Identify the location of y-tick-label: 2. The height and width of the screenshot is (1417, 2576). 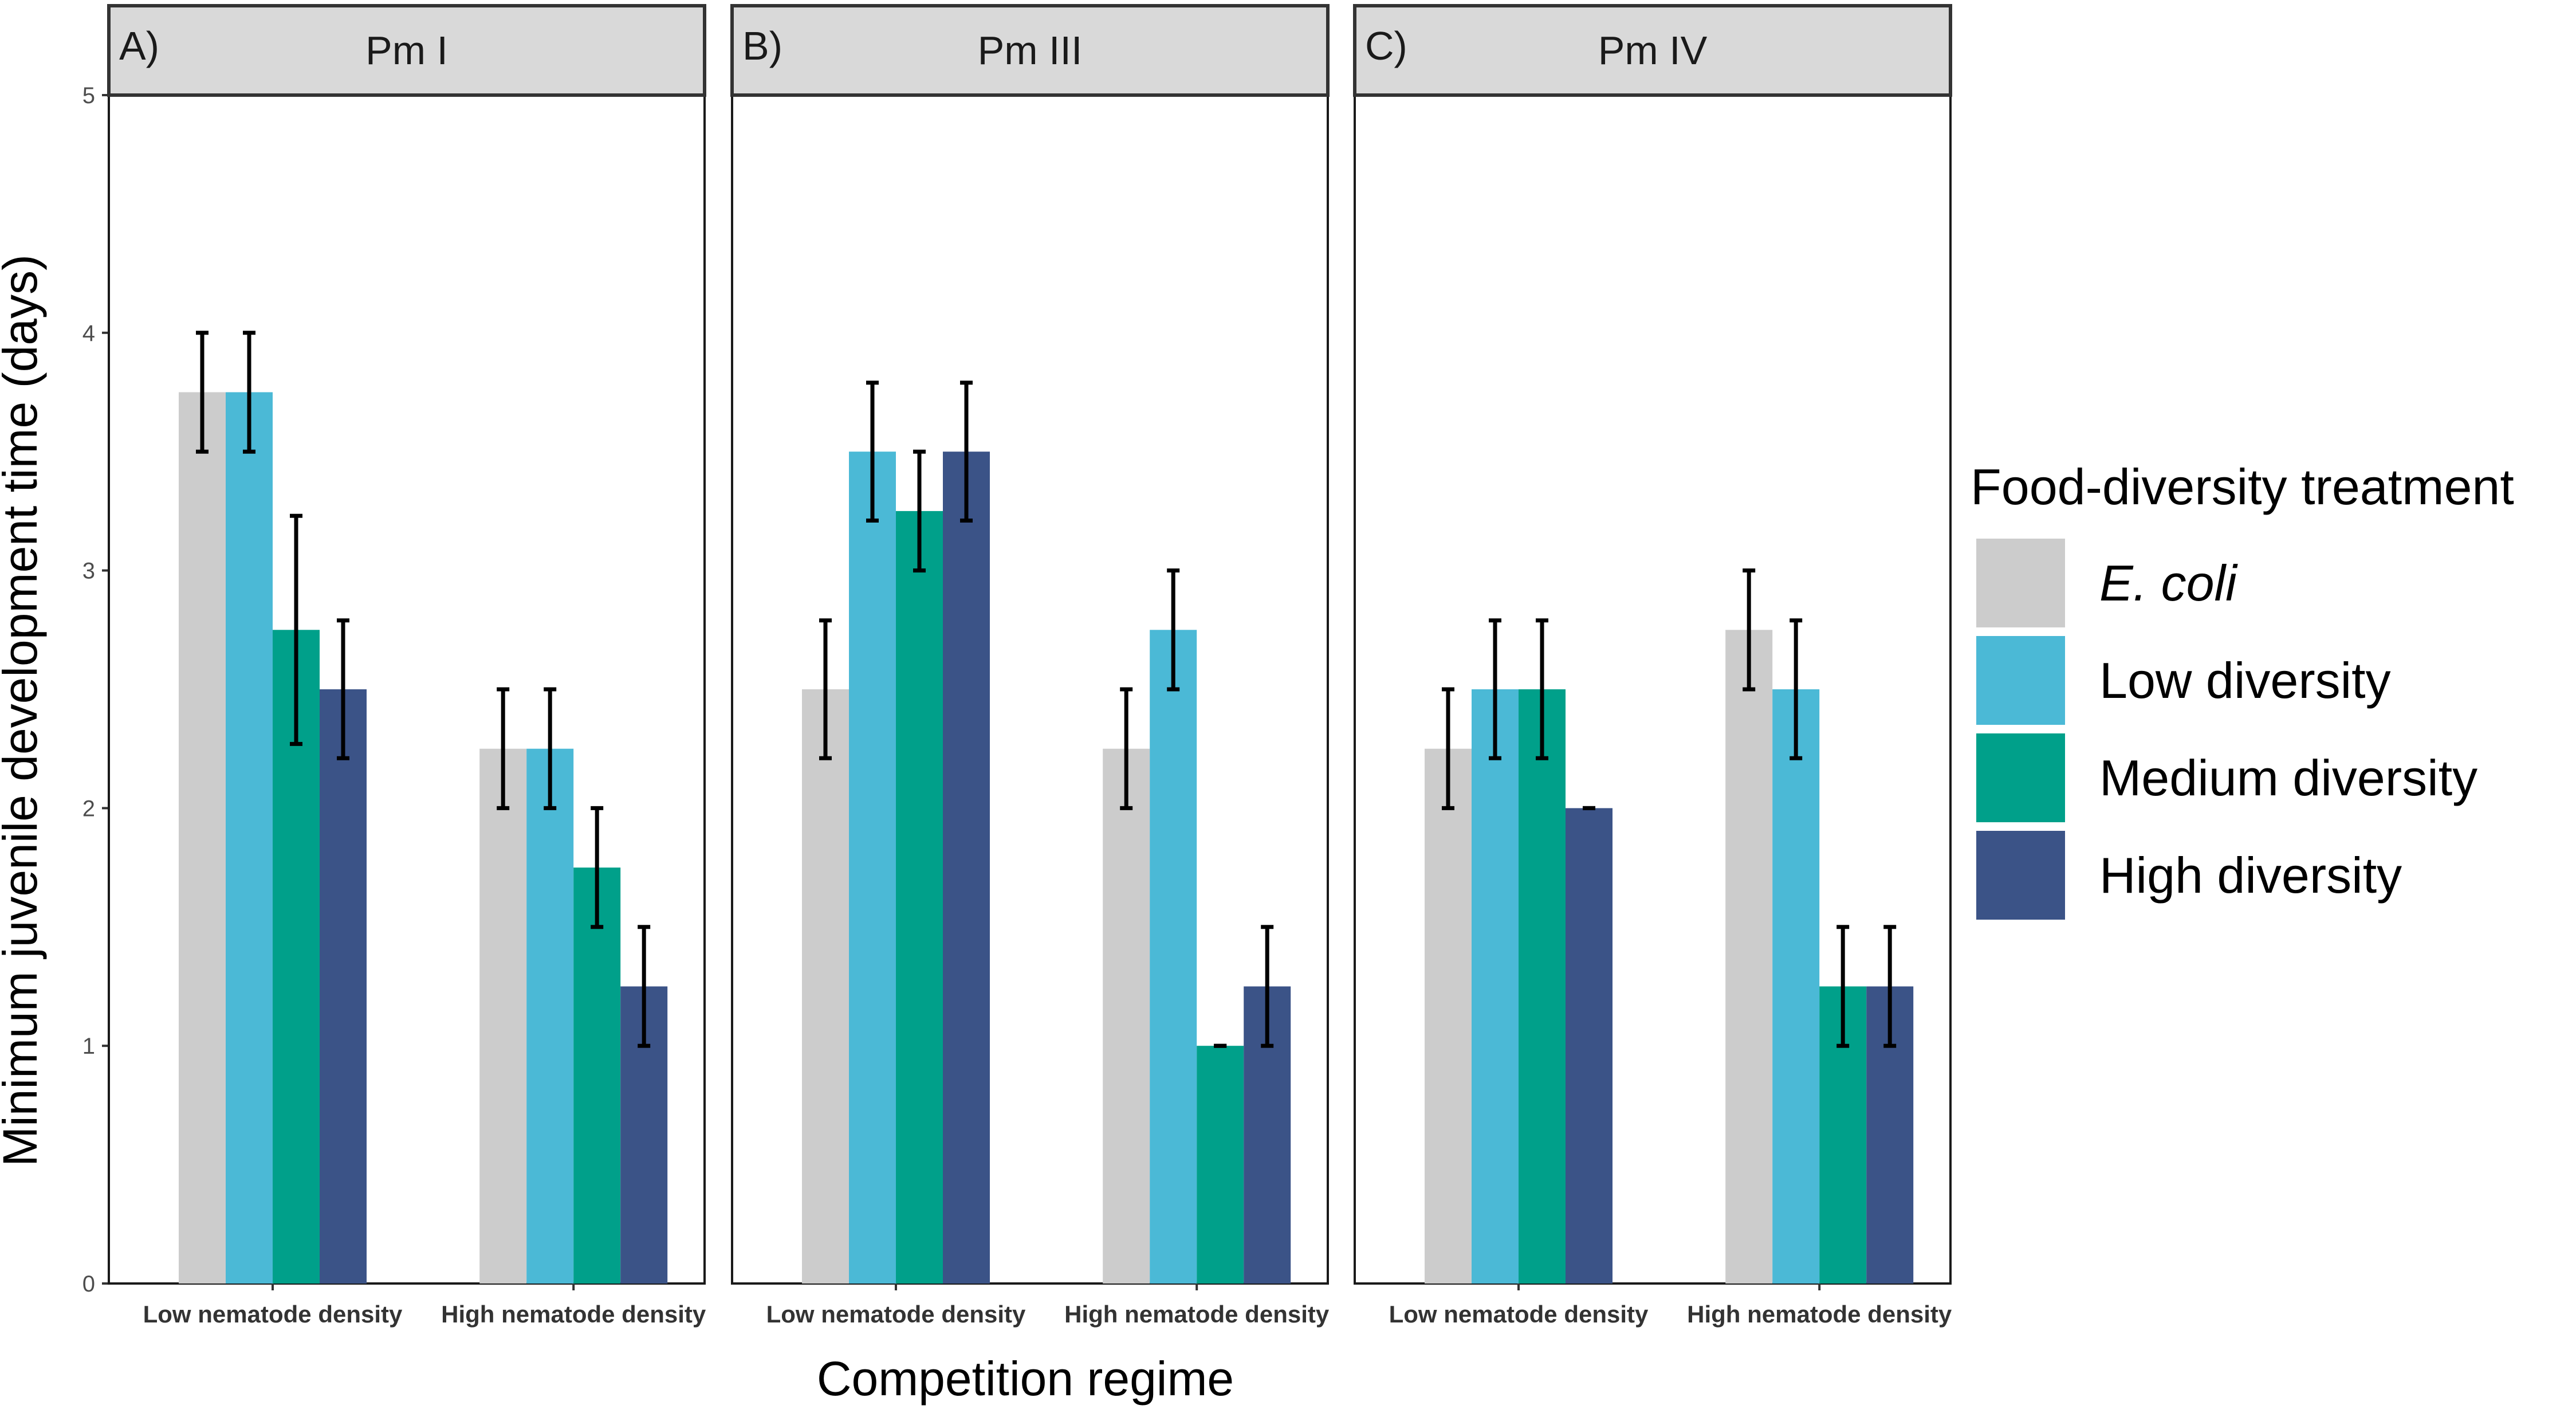
(88, 809).